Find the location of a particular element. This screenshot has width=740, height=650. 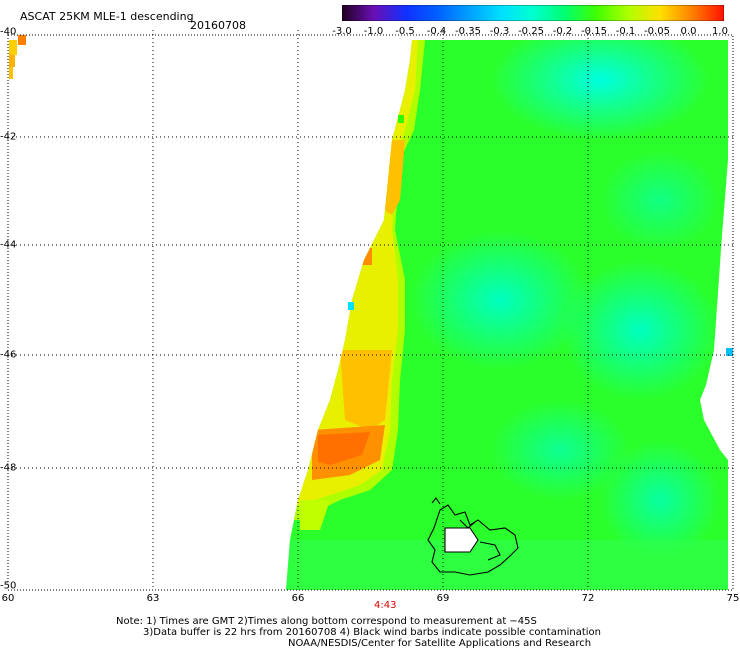

lon-tick-label: 66 is located at coordinates (298, 598).